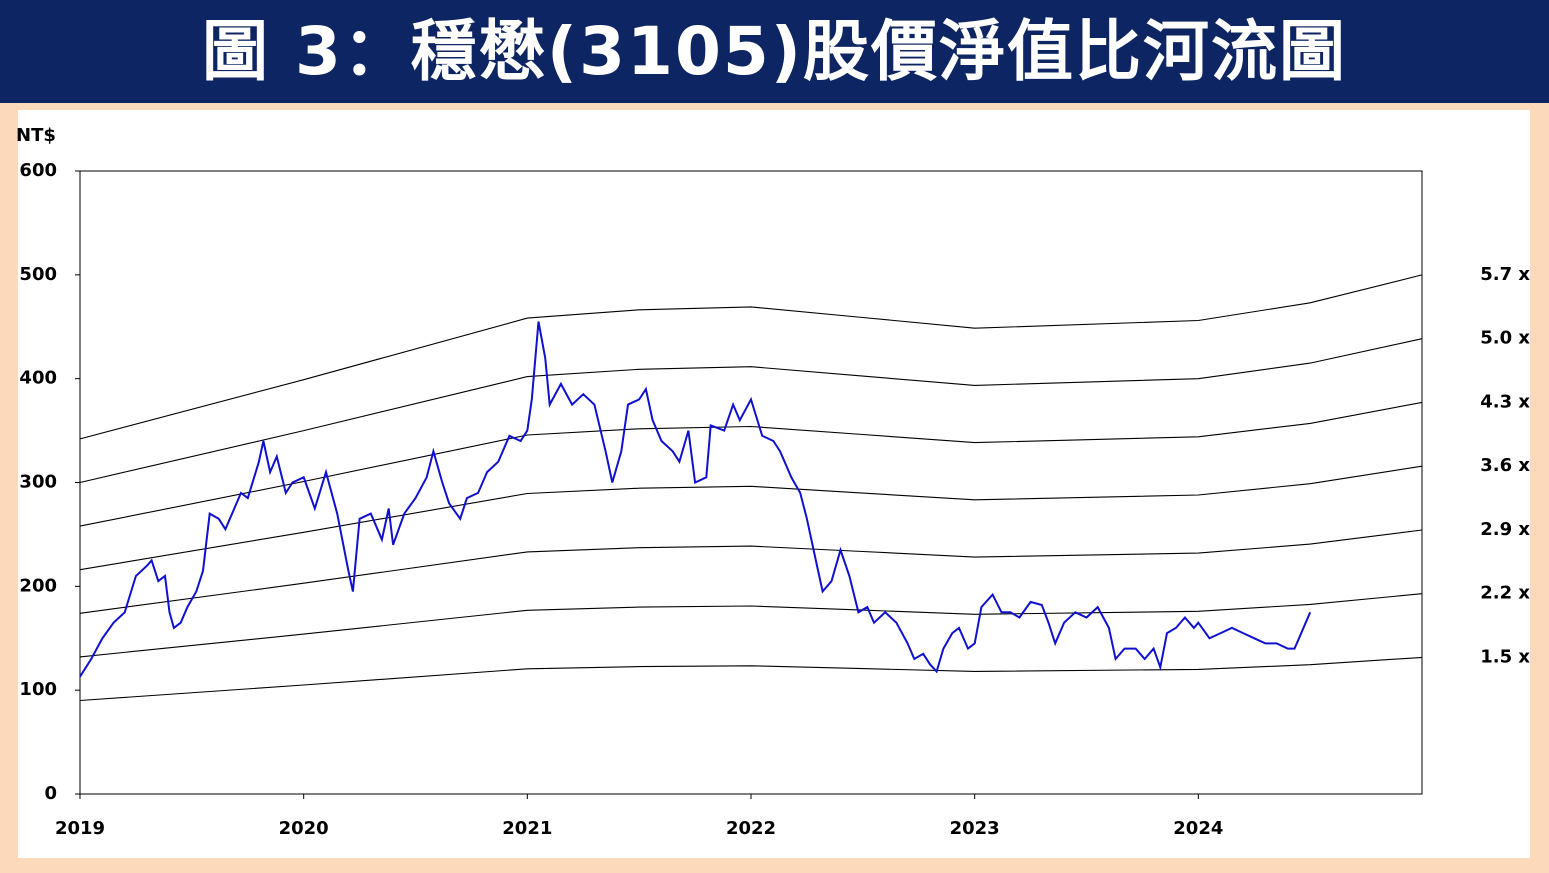 This screenshot has height=873, width=1549. Describe the element at coordinates (1505, 401) in the screenshot. I see `band-label: 4.3 x` at that location.